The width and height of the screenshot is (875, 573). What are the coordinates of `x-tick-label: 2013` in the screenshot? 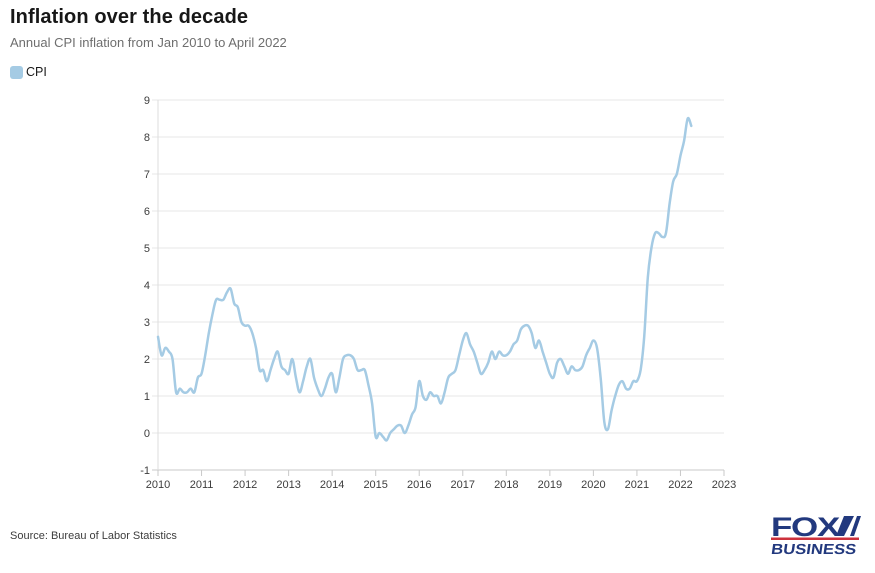 It's located at (288, 485).